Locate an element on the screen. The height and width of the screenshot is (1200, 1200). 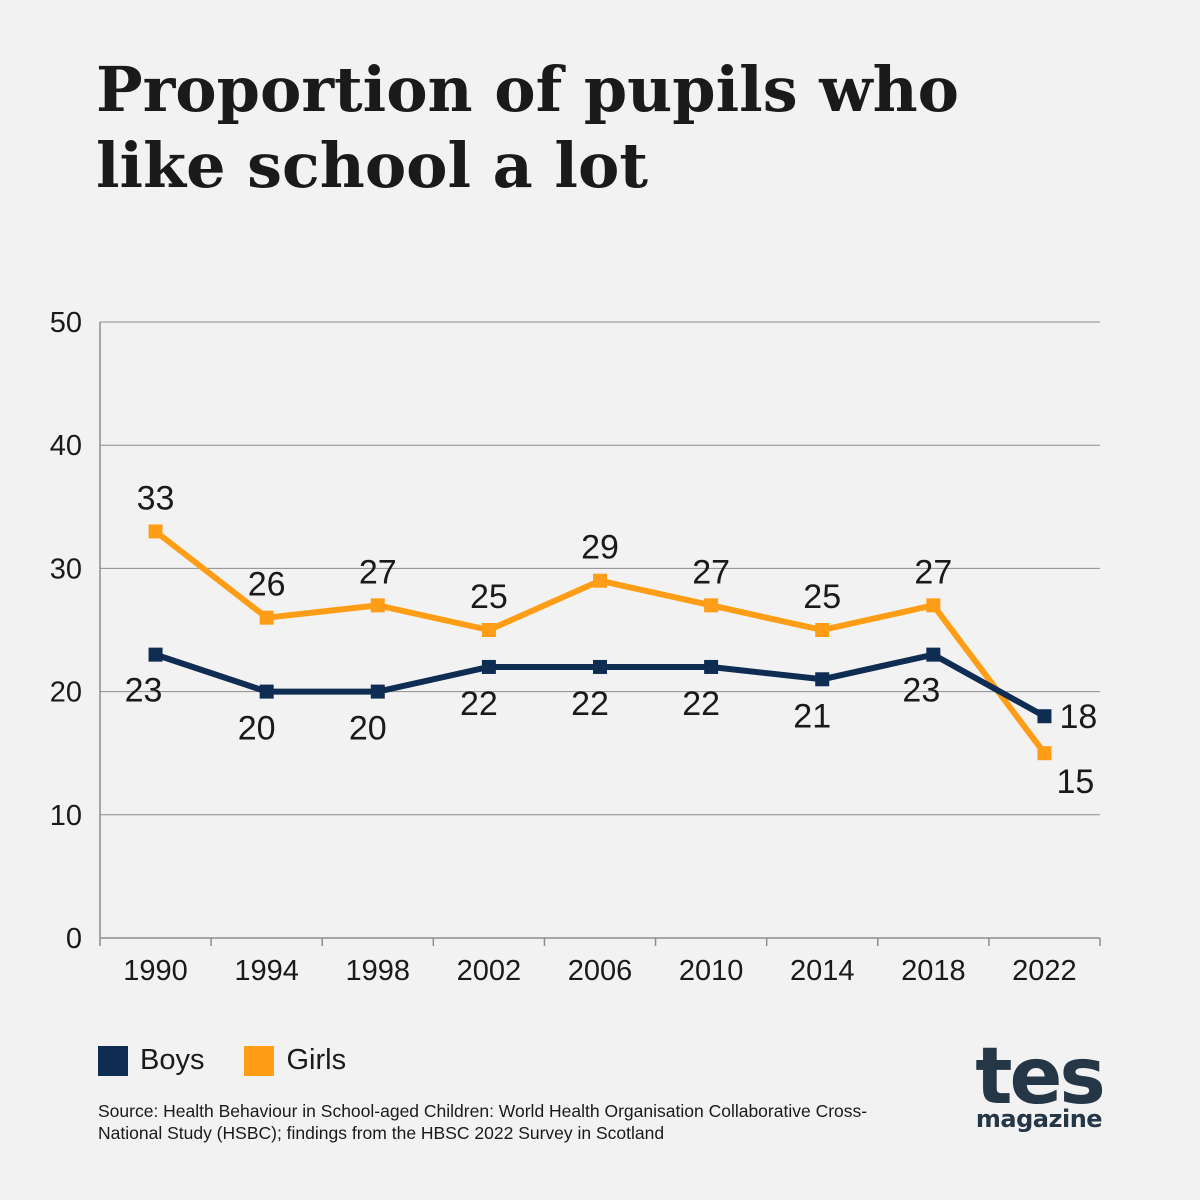
data-label-boys-2014: 21 is located at coordinates (812, 716).